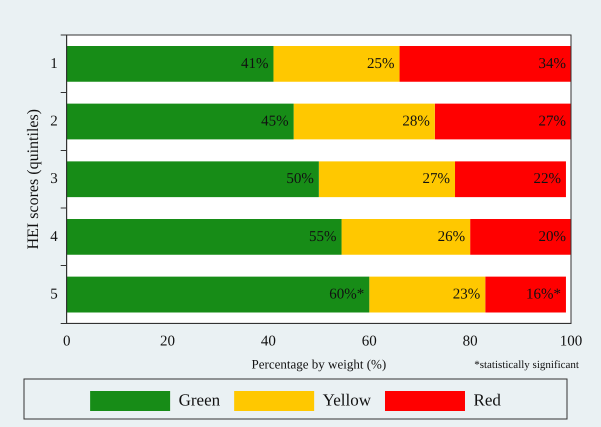 This screenshot has height=427, width=601. Describe the element at coordinates (547, 179) in the screenshot. I see `data-label: 22%` at that location.